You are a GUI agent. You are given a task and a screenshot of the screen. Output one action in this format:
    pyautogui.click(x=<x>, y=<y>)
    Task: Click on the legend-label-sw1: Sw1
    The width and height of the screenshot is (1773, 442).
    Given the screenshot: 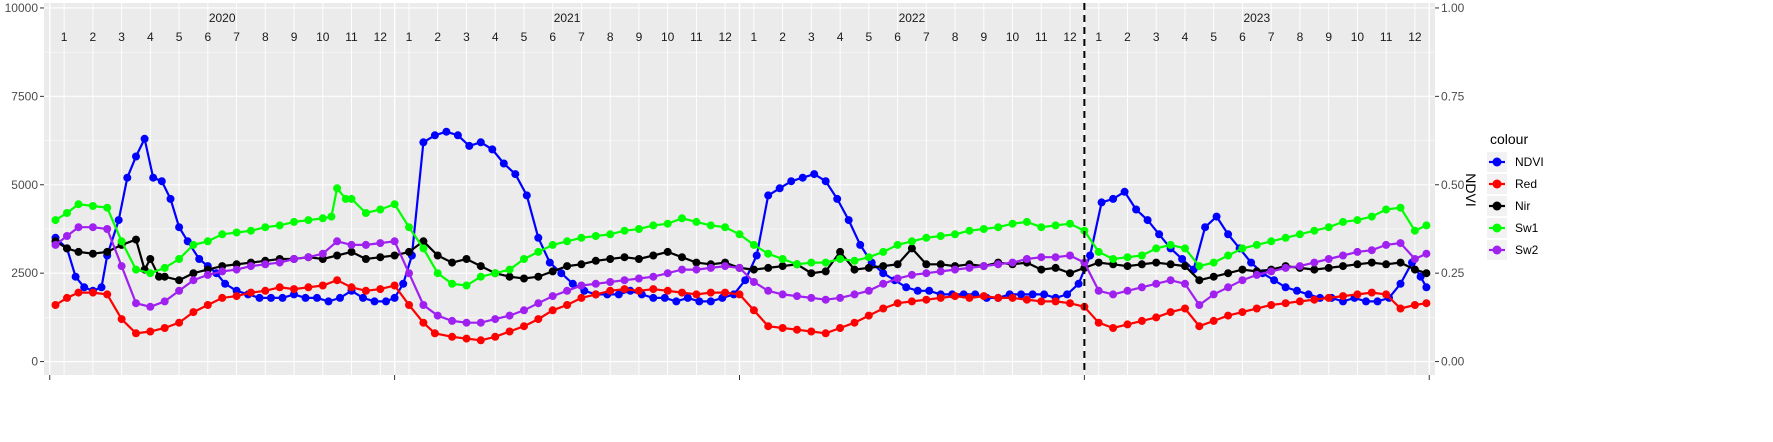 What is the action you would take?
    pyautogui.click(x=1527, y=228)
    